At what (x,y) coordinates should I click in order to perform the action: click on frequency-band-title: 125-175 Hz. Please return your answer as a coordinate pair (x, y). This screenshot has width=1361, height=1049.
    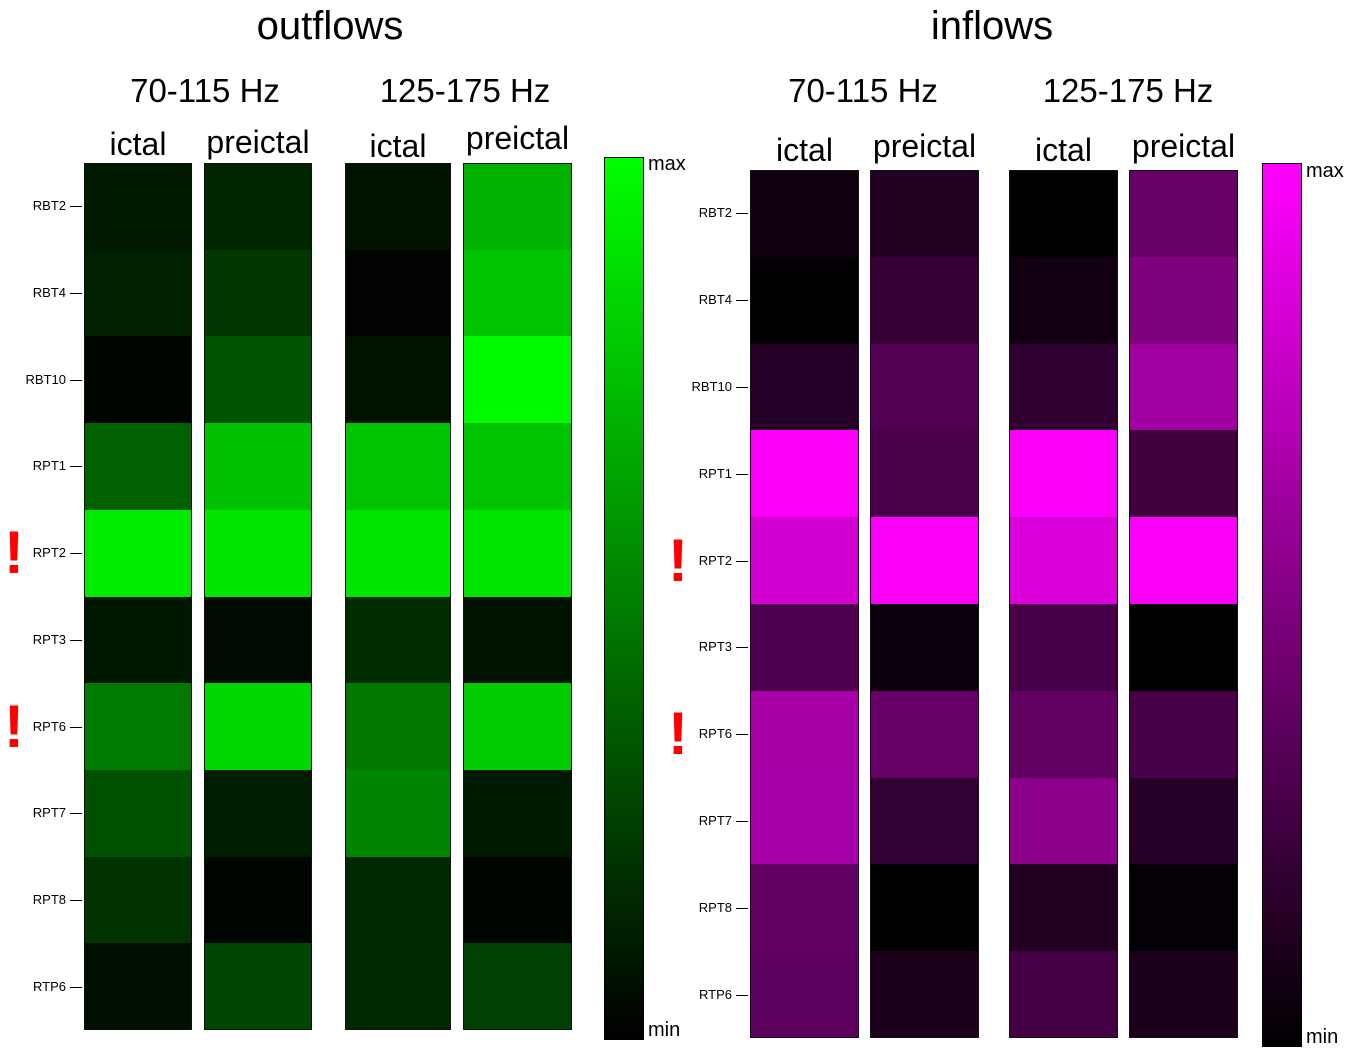
    Looking at the image, I should click on (465, 90).